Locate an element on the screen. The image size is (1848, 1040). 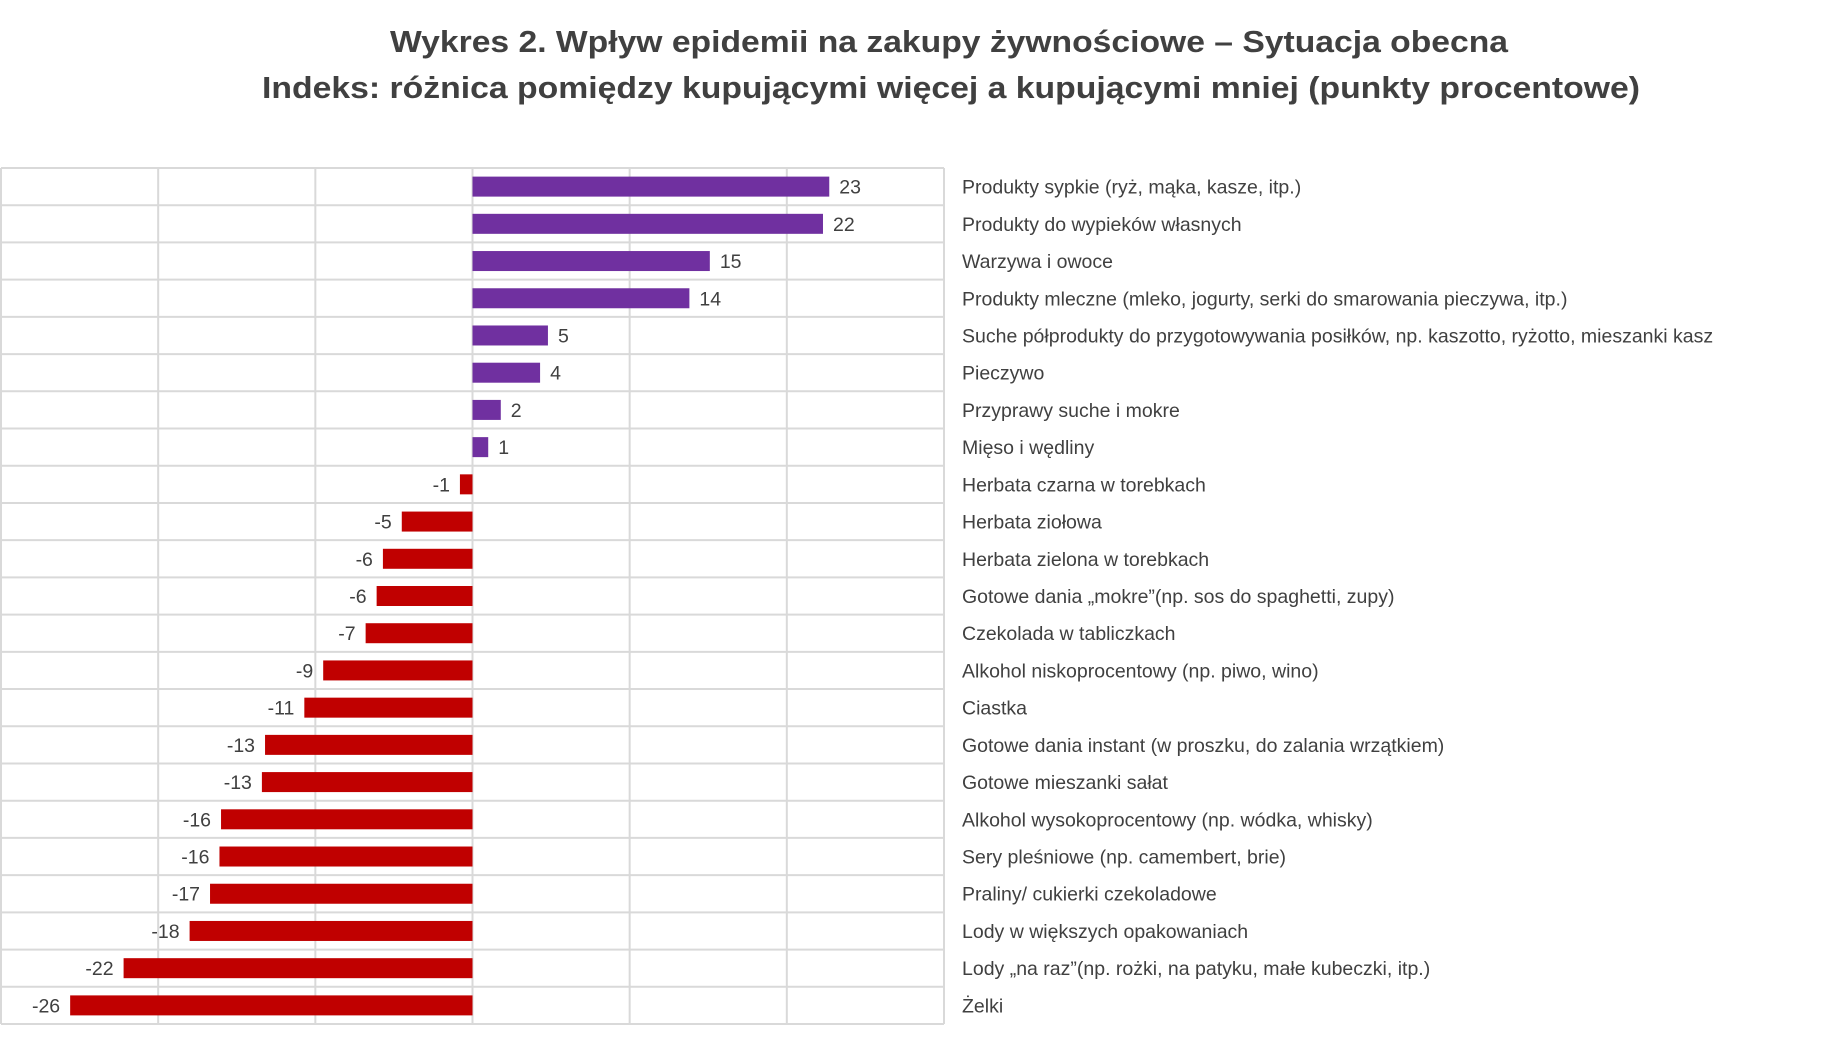
data-label: 2 is located at coordinates (516, 411).